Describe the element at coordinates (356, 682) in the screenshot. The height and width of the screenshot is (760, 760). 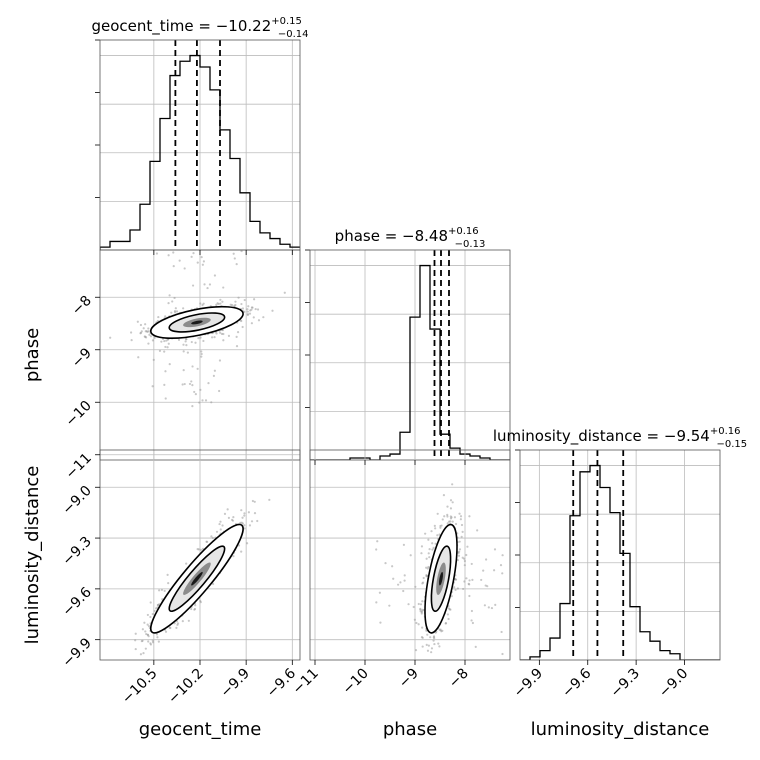
I see `x-tick-label: −10` at that location.